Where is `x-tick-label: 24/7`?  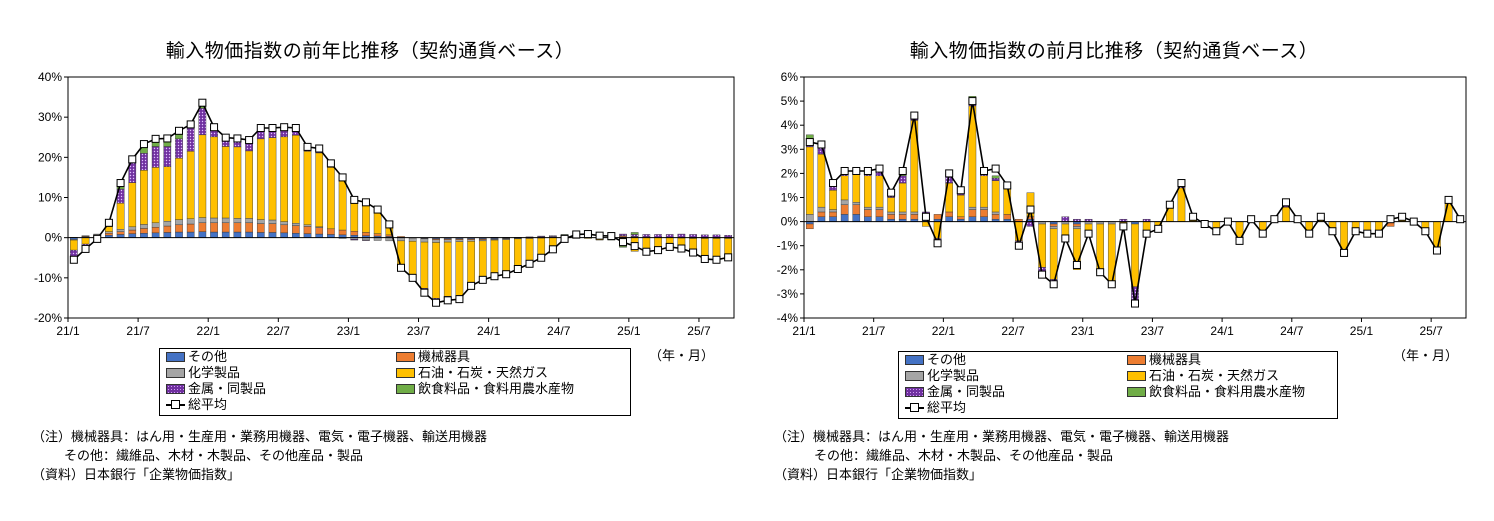 x-tick-label: 24/7 is located at coordinates (559, 331).